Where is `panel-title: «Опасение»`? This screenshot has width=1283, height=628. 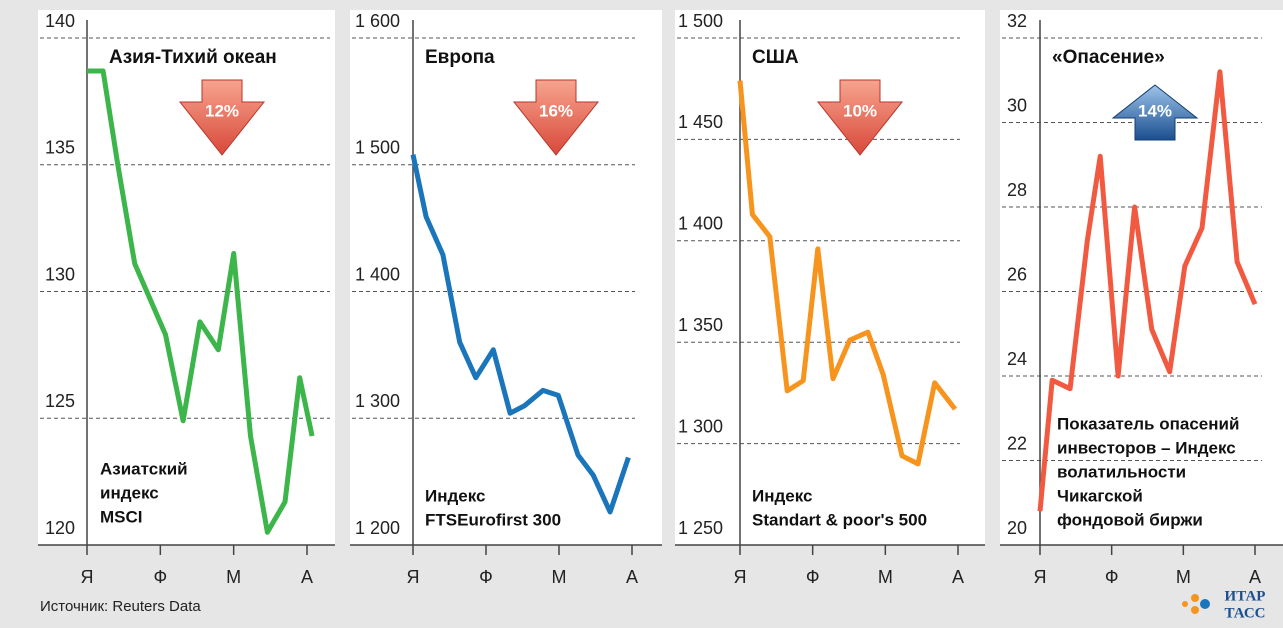 panel-title: «Опасение» is located at coordinates (1108, 57).